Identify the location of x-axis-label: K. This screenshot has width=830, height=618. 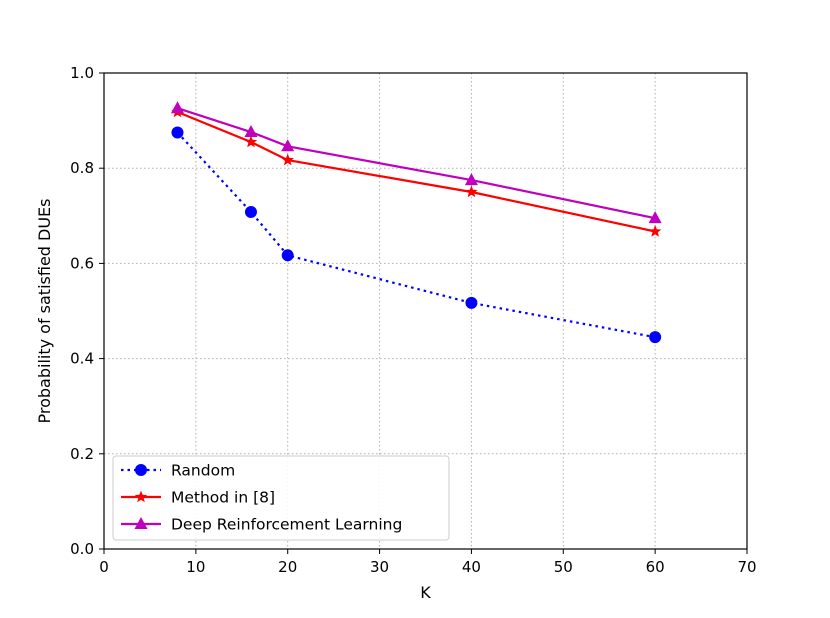
(425, 592).